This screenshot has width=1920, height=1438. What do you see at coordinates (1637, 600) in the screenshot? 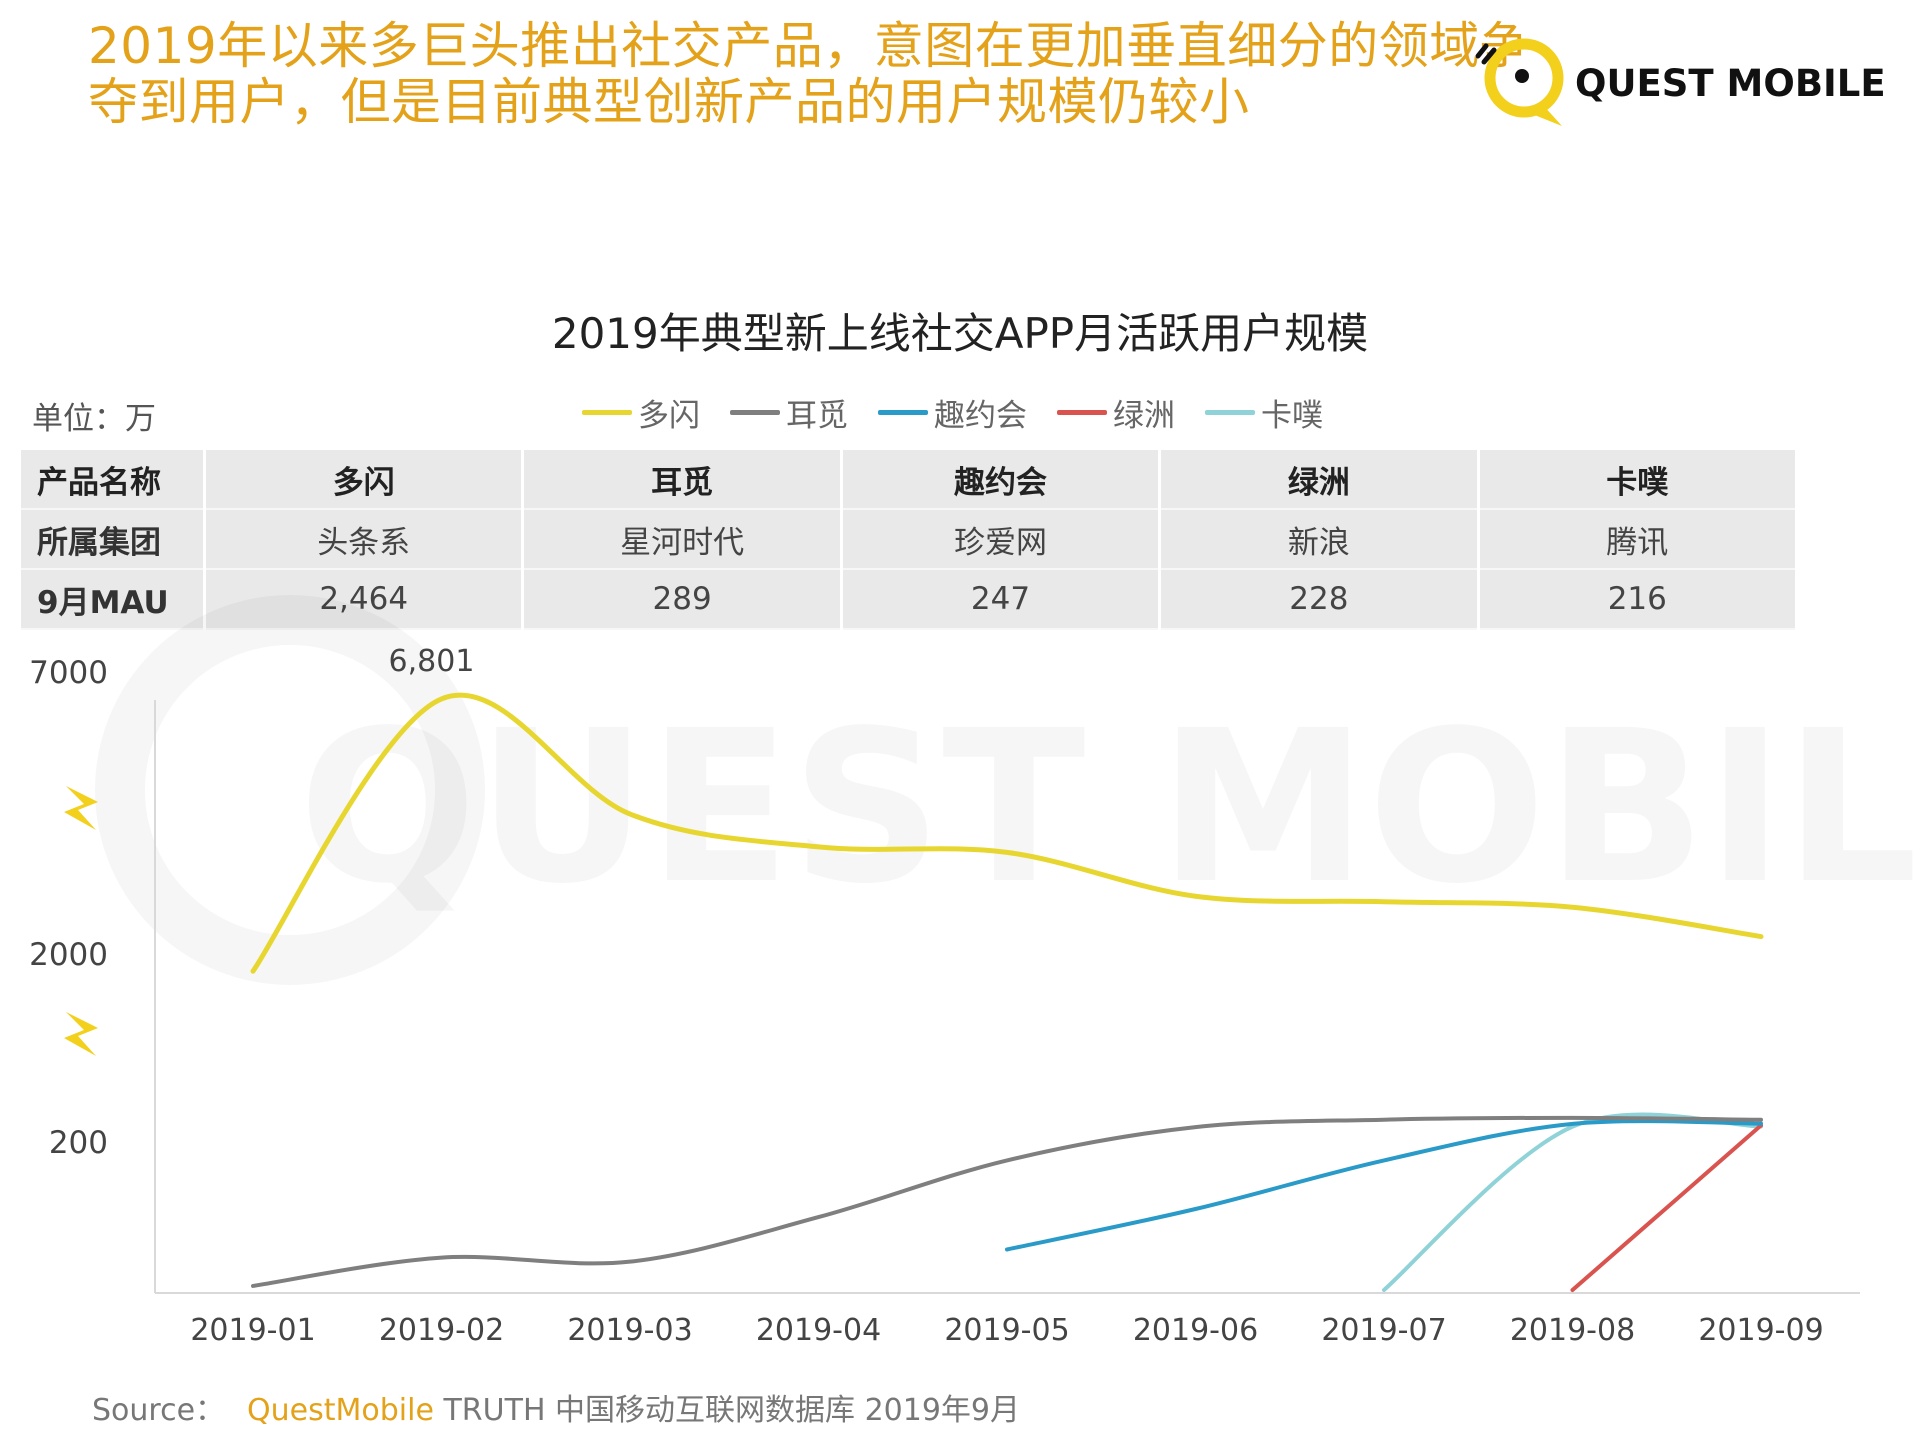
I see `cell-mau: 216` at bounding box center [1637, 600].